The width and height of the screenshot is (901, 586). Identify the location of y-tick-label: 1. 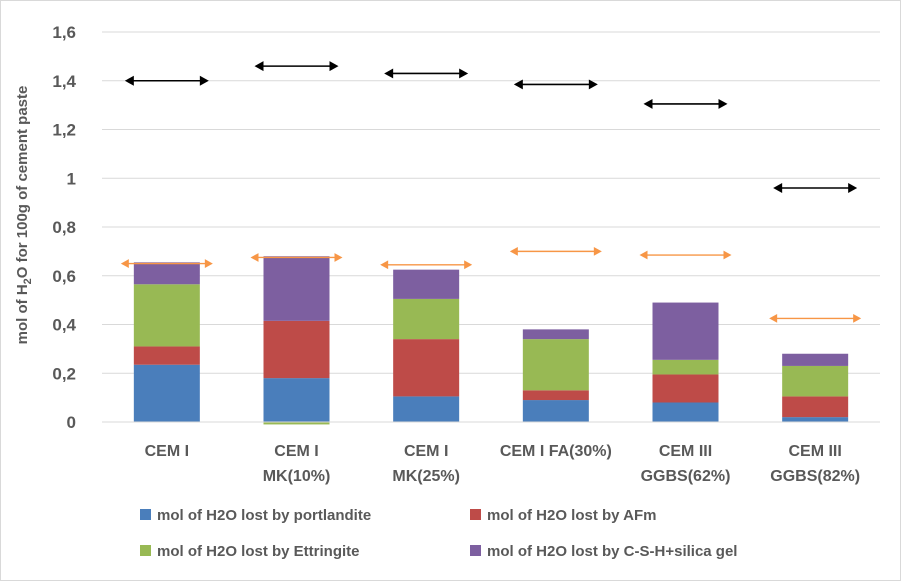
(71, 178).